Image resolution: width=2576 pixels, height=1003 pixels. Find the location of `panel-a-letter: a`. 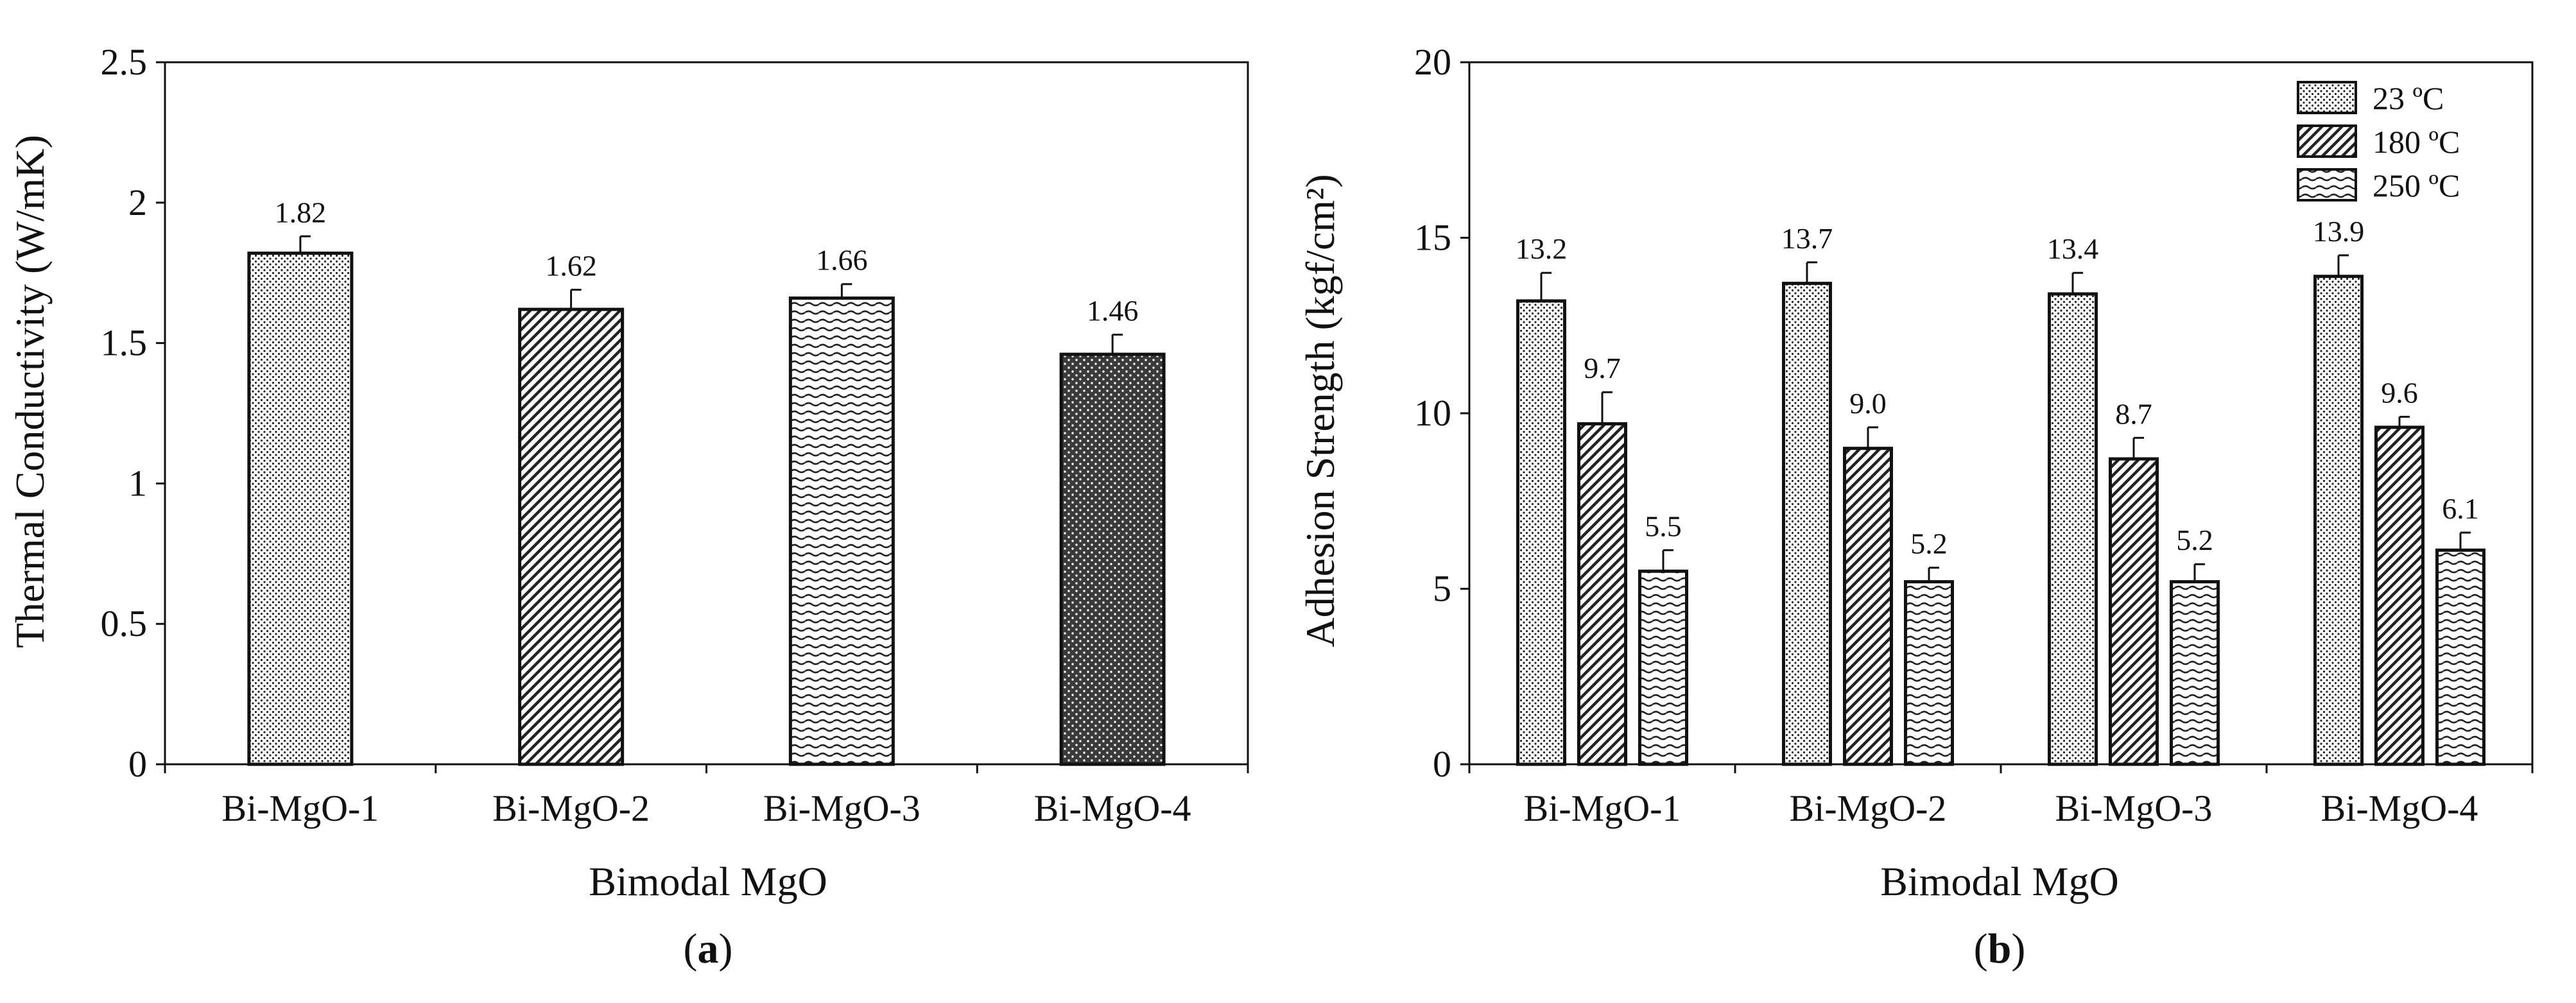

panel-a-letter: a is located at coordinates (708, 948).